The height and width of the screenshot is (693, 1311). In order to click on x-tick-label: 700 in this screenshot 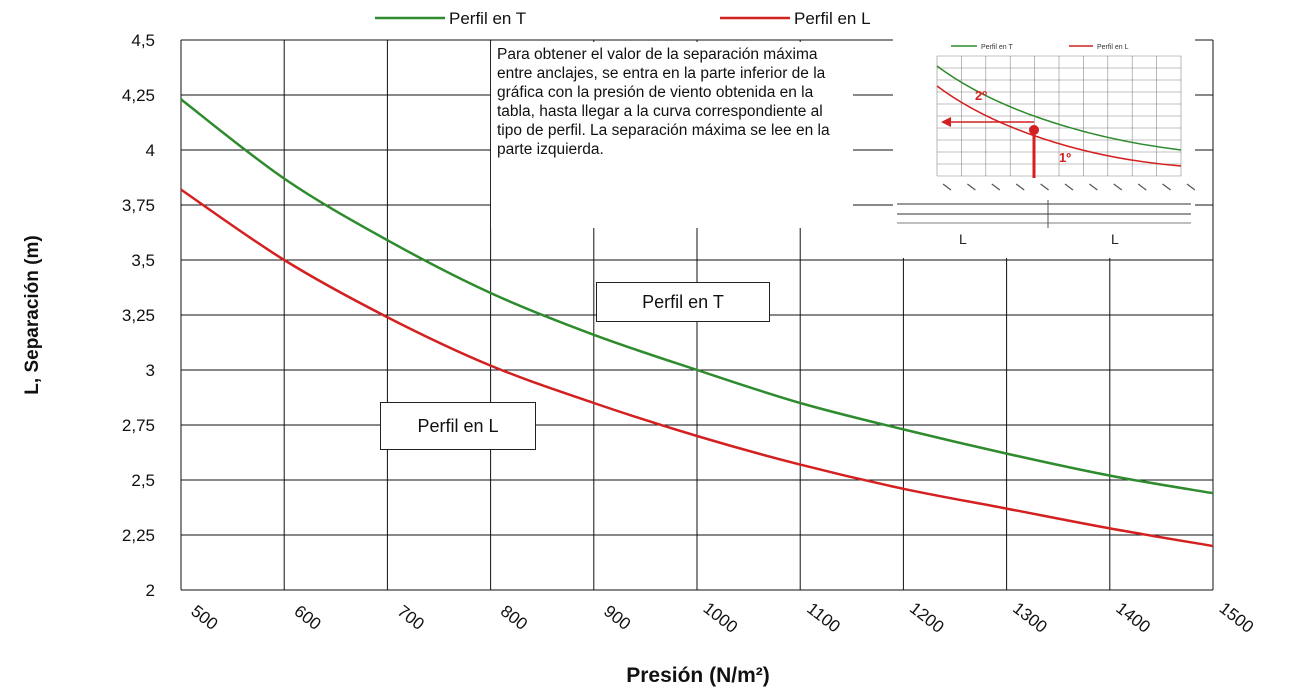, I will do `click(411, 617)`.